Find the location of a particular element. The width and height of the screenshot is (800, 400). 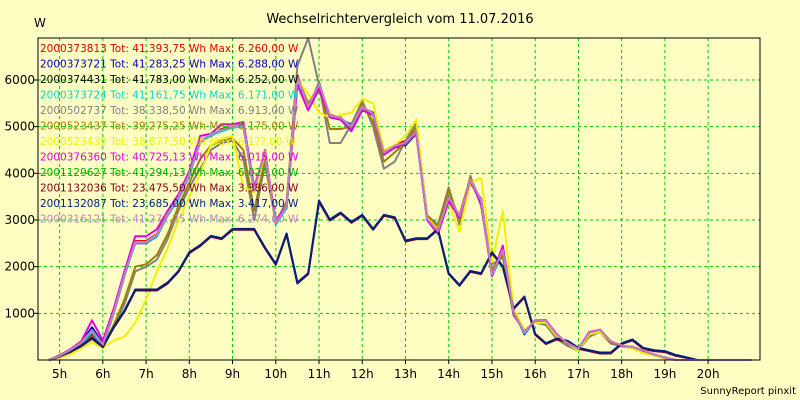

y-axis: 1000 2000 3000 4000 5000 6000 is located at coordinates (21, 196).